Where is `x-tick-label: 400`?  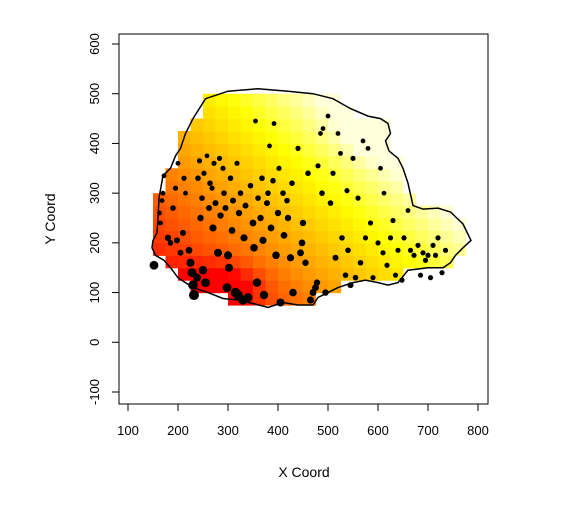 x-tick-label: 400 is located at coordinates (278, 430).